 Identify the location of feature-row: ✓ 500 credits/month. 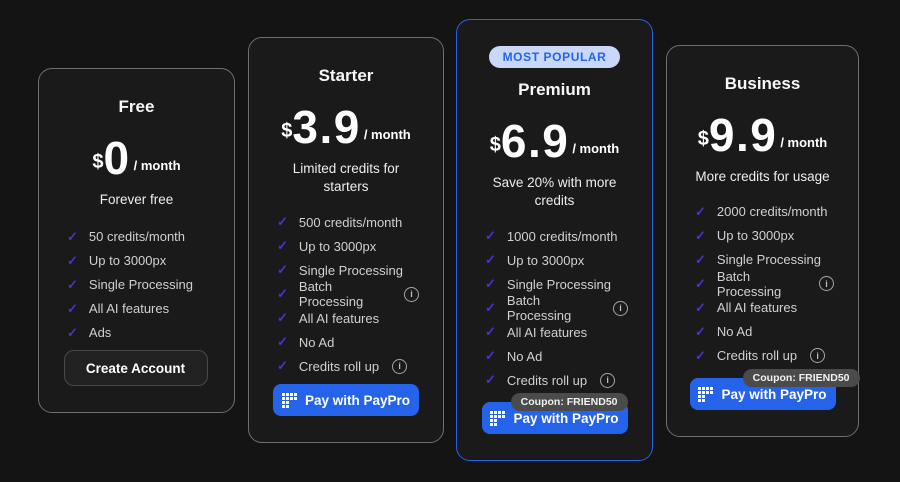
(348, 222).